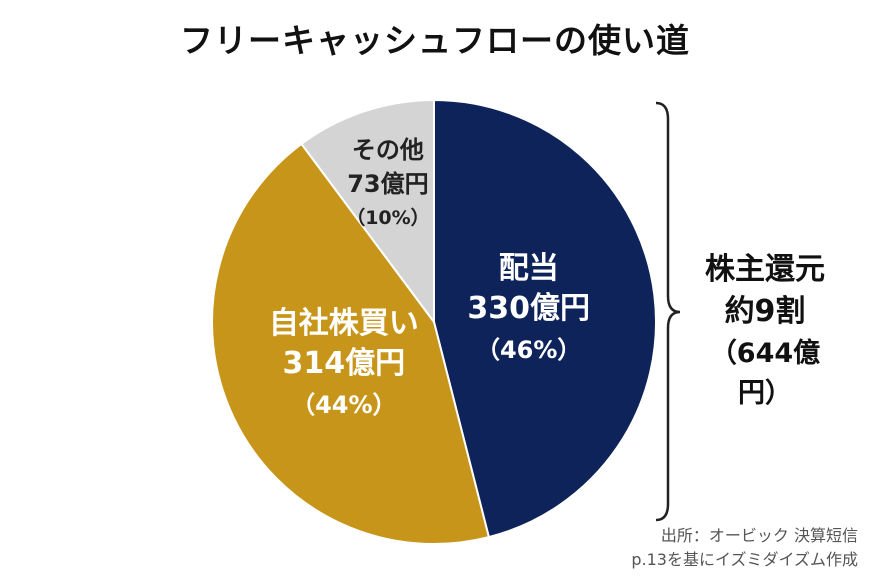 The width and height of the screenshot is (870, 583). What do you see at coordinates (759, 535) in the screenshot?
I see `source-line1: 出所：オービック 決算短信` at bounding box center [759, 535].